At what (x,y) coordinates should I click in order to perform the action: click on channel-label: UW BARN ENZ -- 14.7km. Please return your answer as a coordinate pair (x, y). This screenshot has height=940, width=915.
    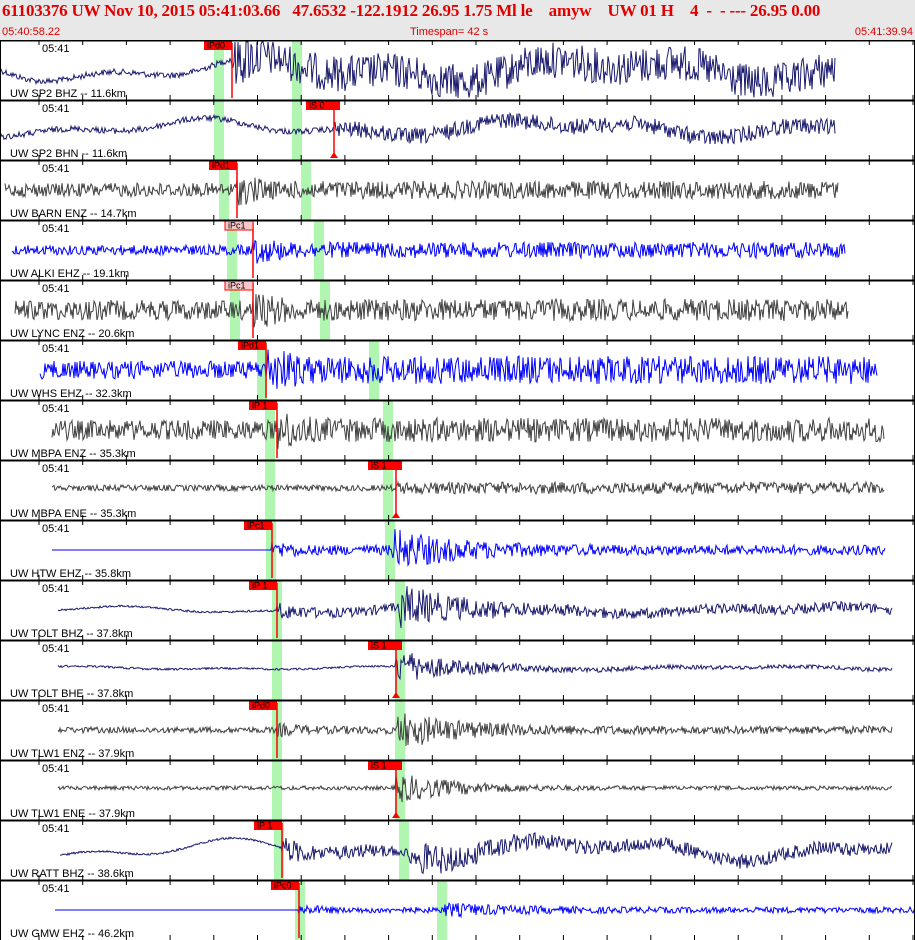
    Looking at the image, I should click on (73, 214).